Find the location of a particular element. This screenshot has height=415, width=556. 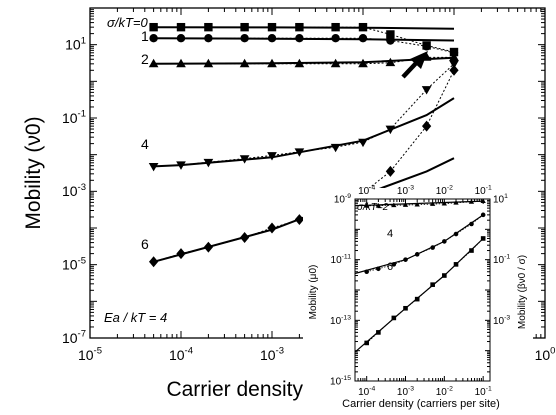

y2-tick-label: 10⁻¹ is located at coordinates (501, 260).